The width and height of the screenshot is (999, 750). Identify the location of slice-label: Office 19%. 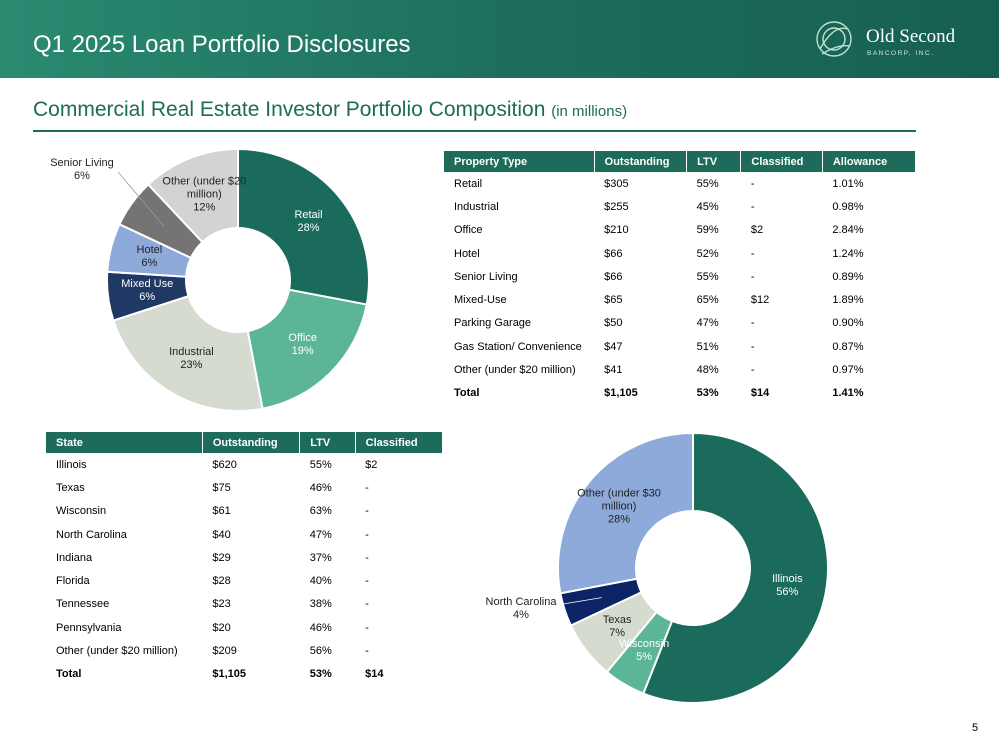
(303, 345).